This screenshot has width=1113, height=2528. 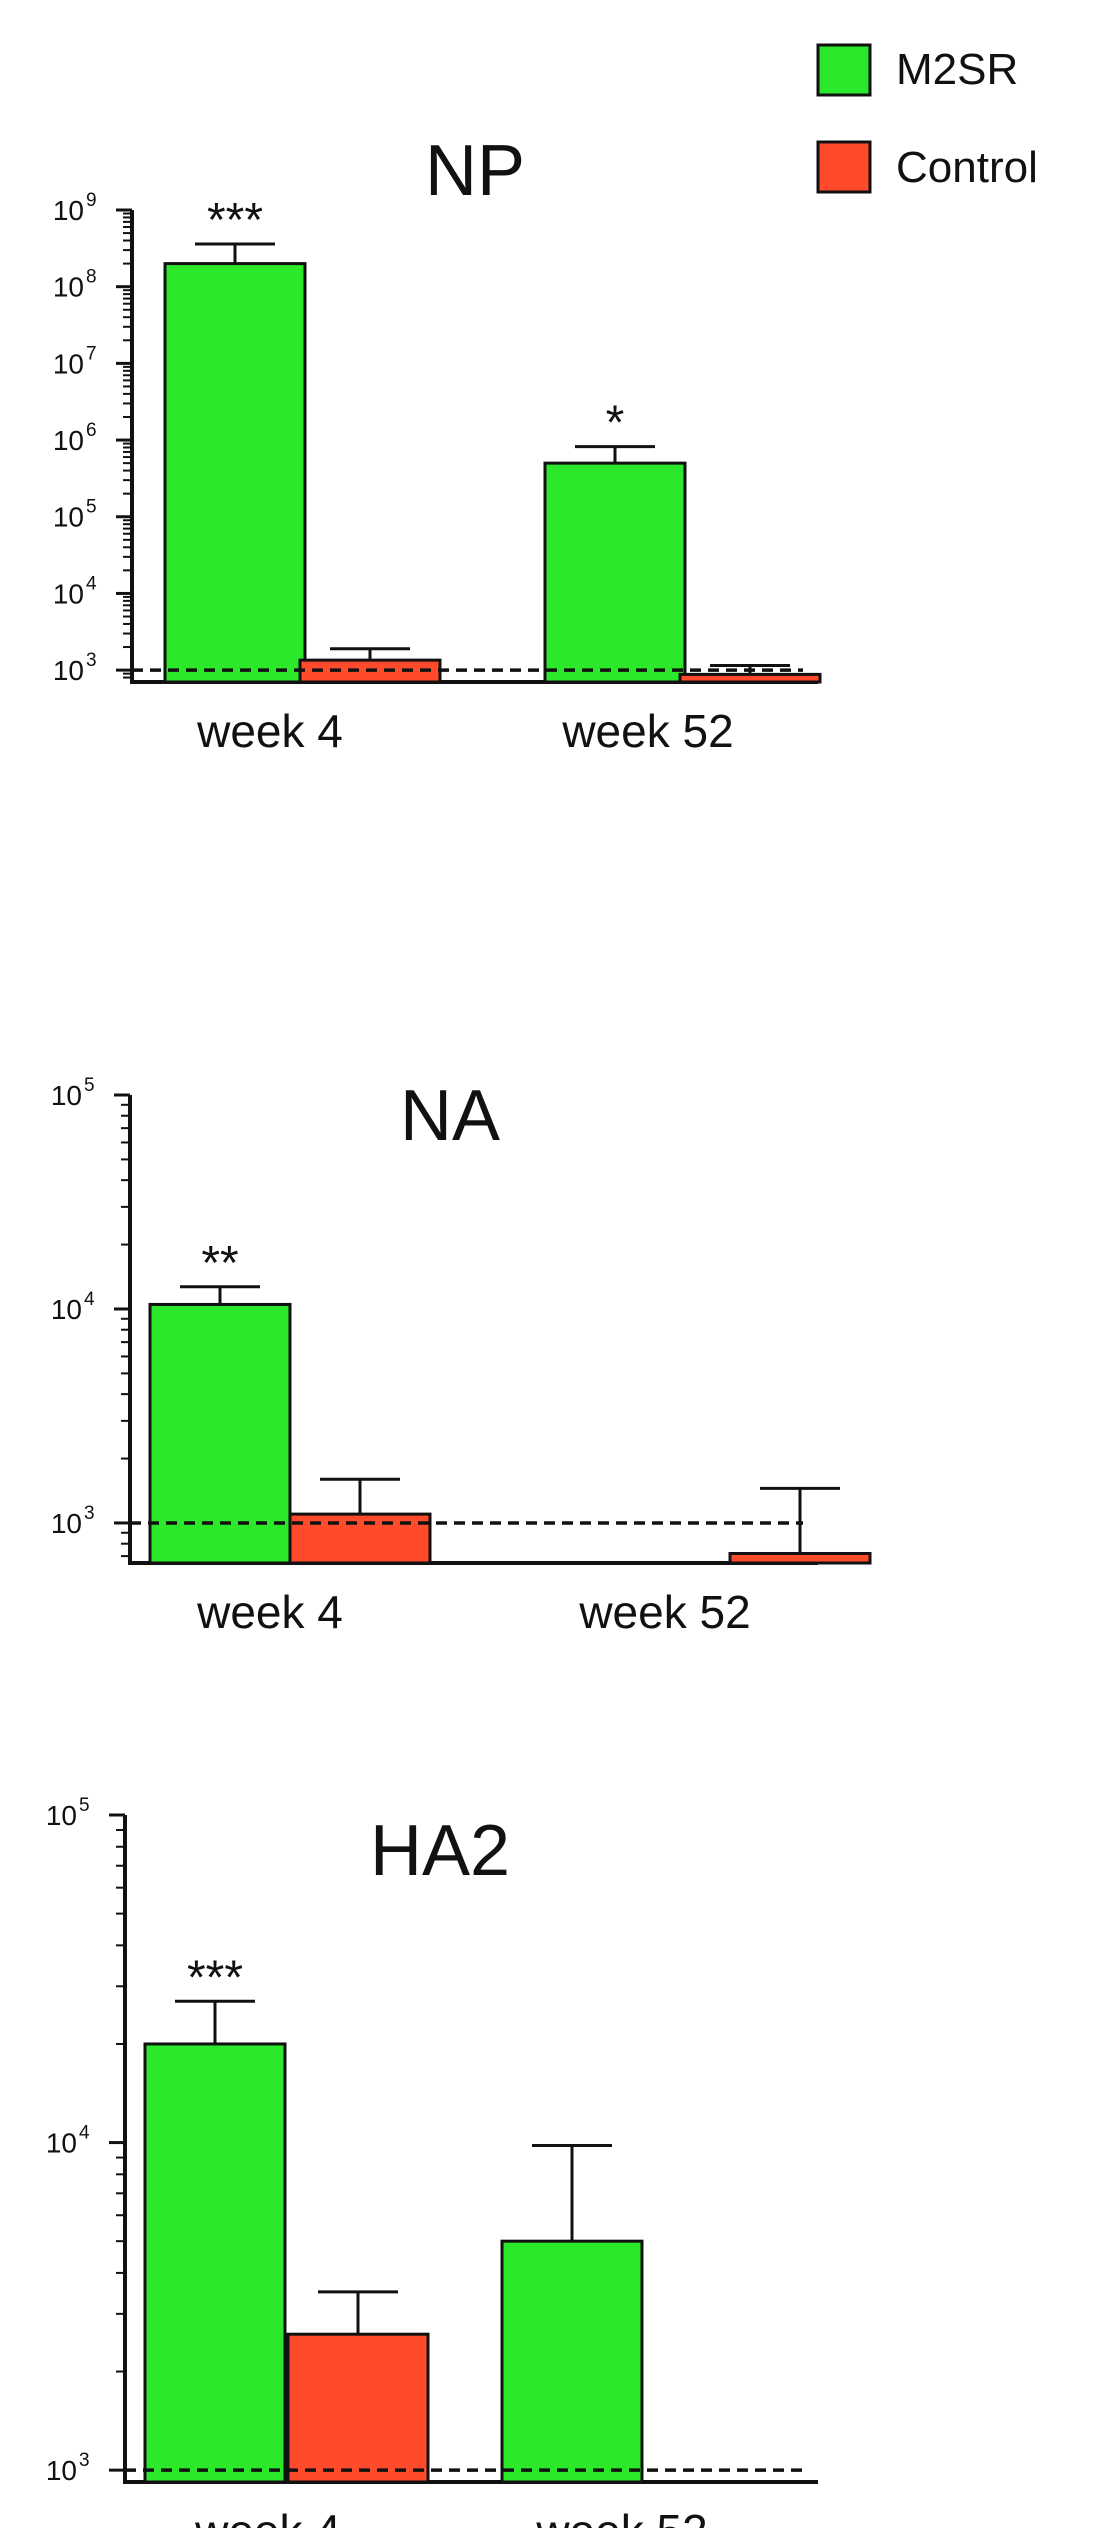 What do you see at coordinates (844, 70) in the screenshot?
I see `legend-swatch-m2sr` at bounding box center [844, 70].